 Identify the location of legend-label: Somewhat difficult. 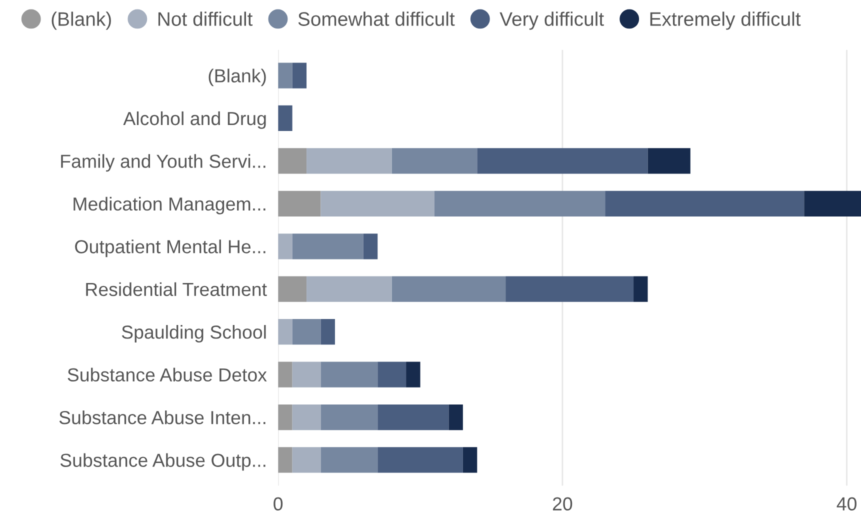
(376, 19).